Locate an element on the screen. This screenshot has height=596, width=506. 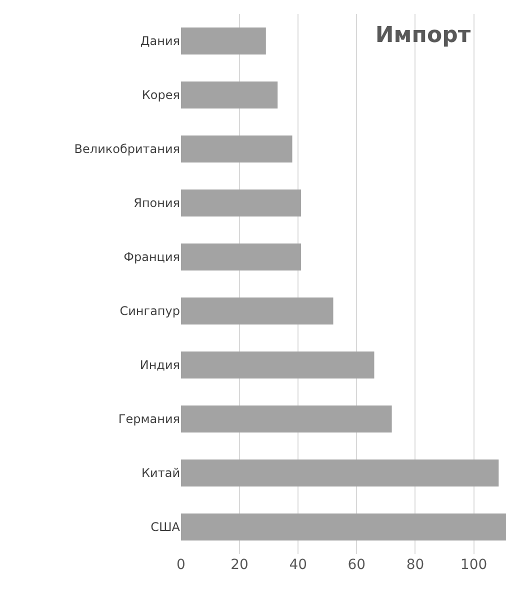
y-tick-label: Индия is located at coordinates (160, 365).